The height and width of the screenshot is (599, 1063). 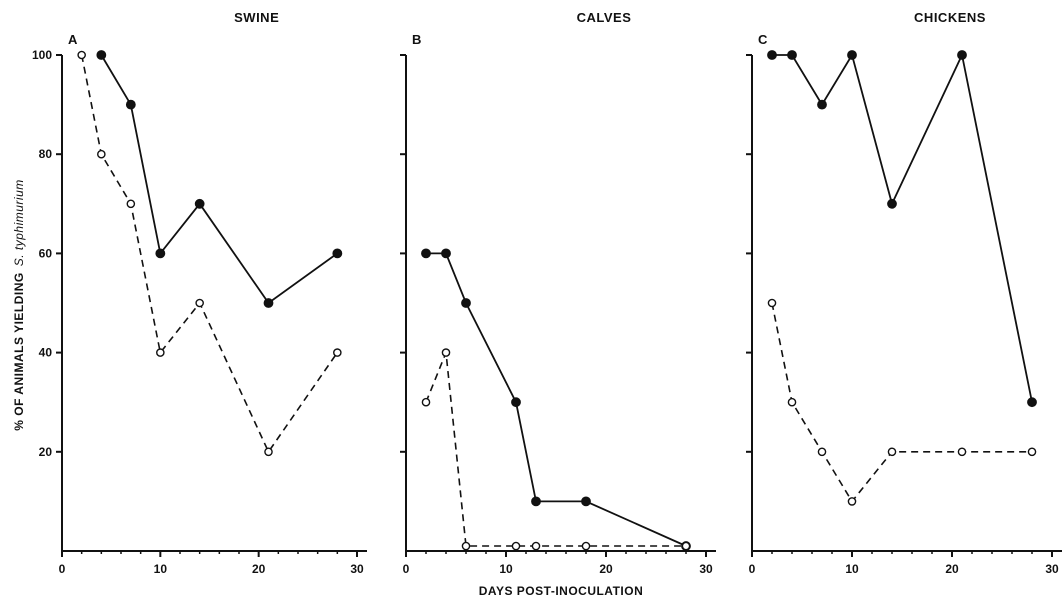 What do you see at coordinates (46, 253) in the screenshot?
I see `y-tick-label: 60` at bounding box center [46, 253].